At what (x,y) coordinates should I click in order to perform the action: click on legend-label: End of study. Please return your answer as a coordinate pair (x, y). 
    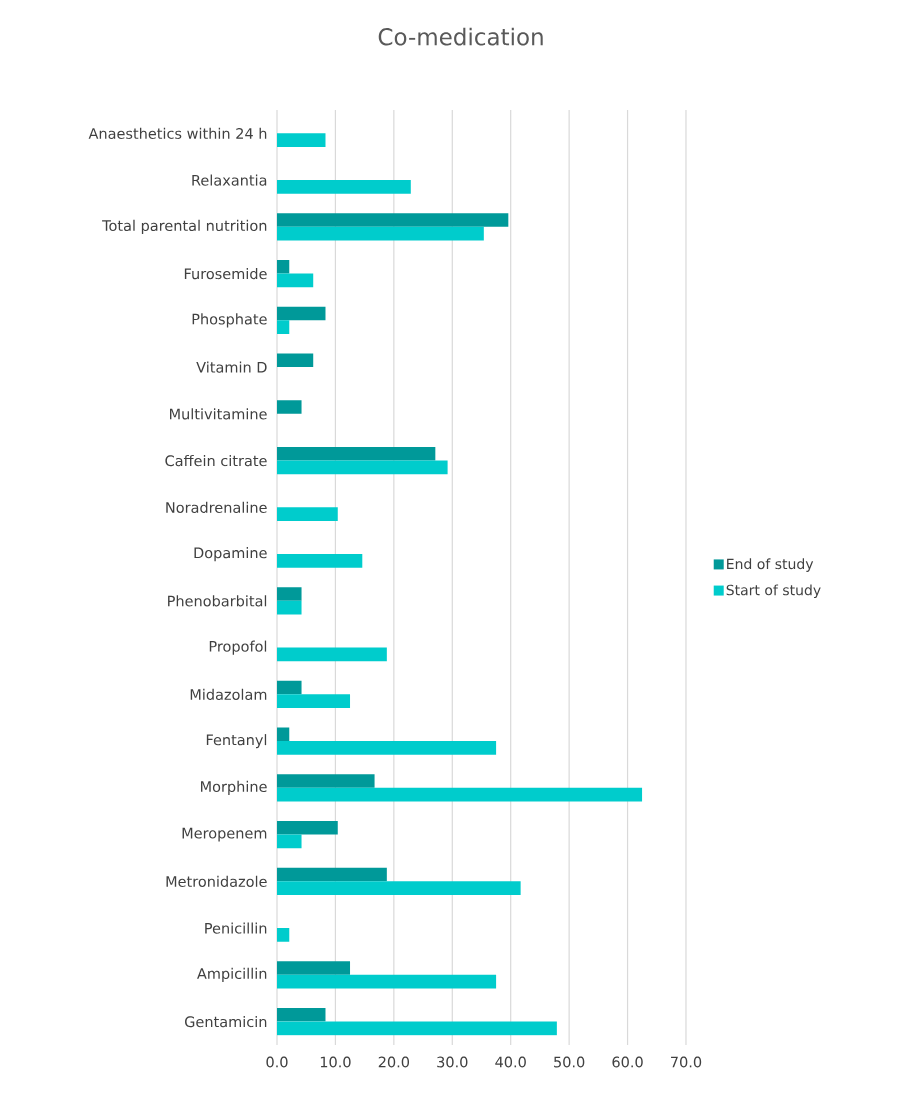
    Looking at the image, I should click on (770, 565).